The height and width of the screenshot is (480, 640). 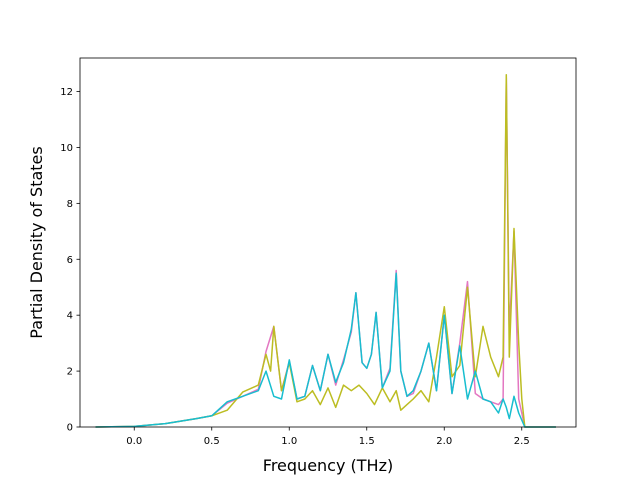 I want to click on x-tick-label: 1.0, so click(x=289, y=441).